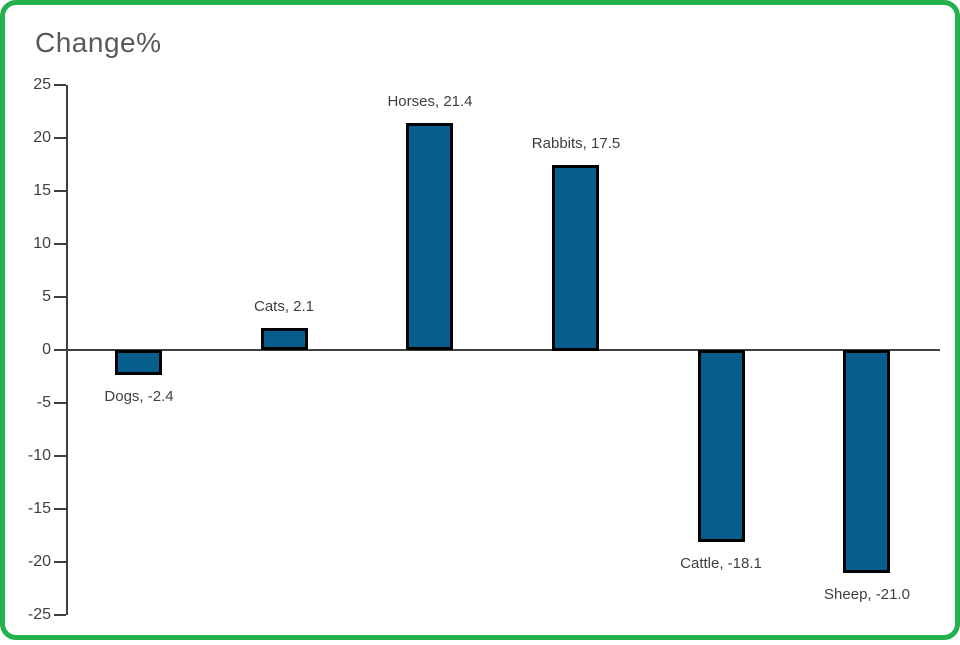 The height and width of the screenshot is (645, 960). I want to click on y-axis-tick-label: 10, so click(42, 243).